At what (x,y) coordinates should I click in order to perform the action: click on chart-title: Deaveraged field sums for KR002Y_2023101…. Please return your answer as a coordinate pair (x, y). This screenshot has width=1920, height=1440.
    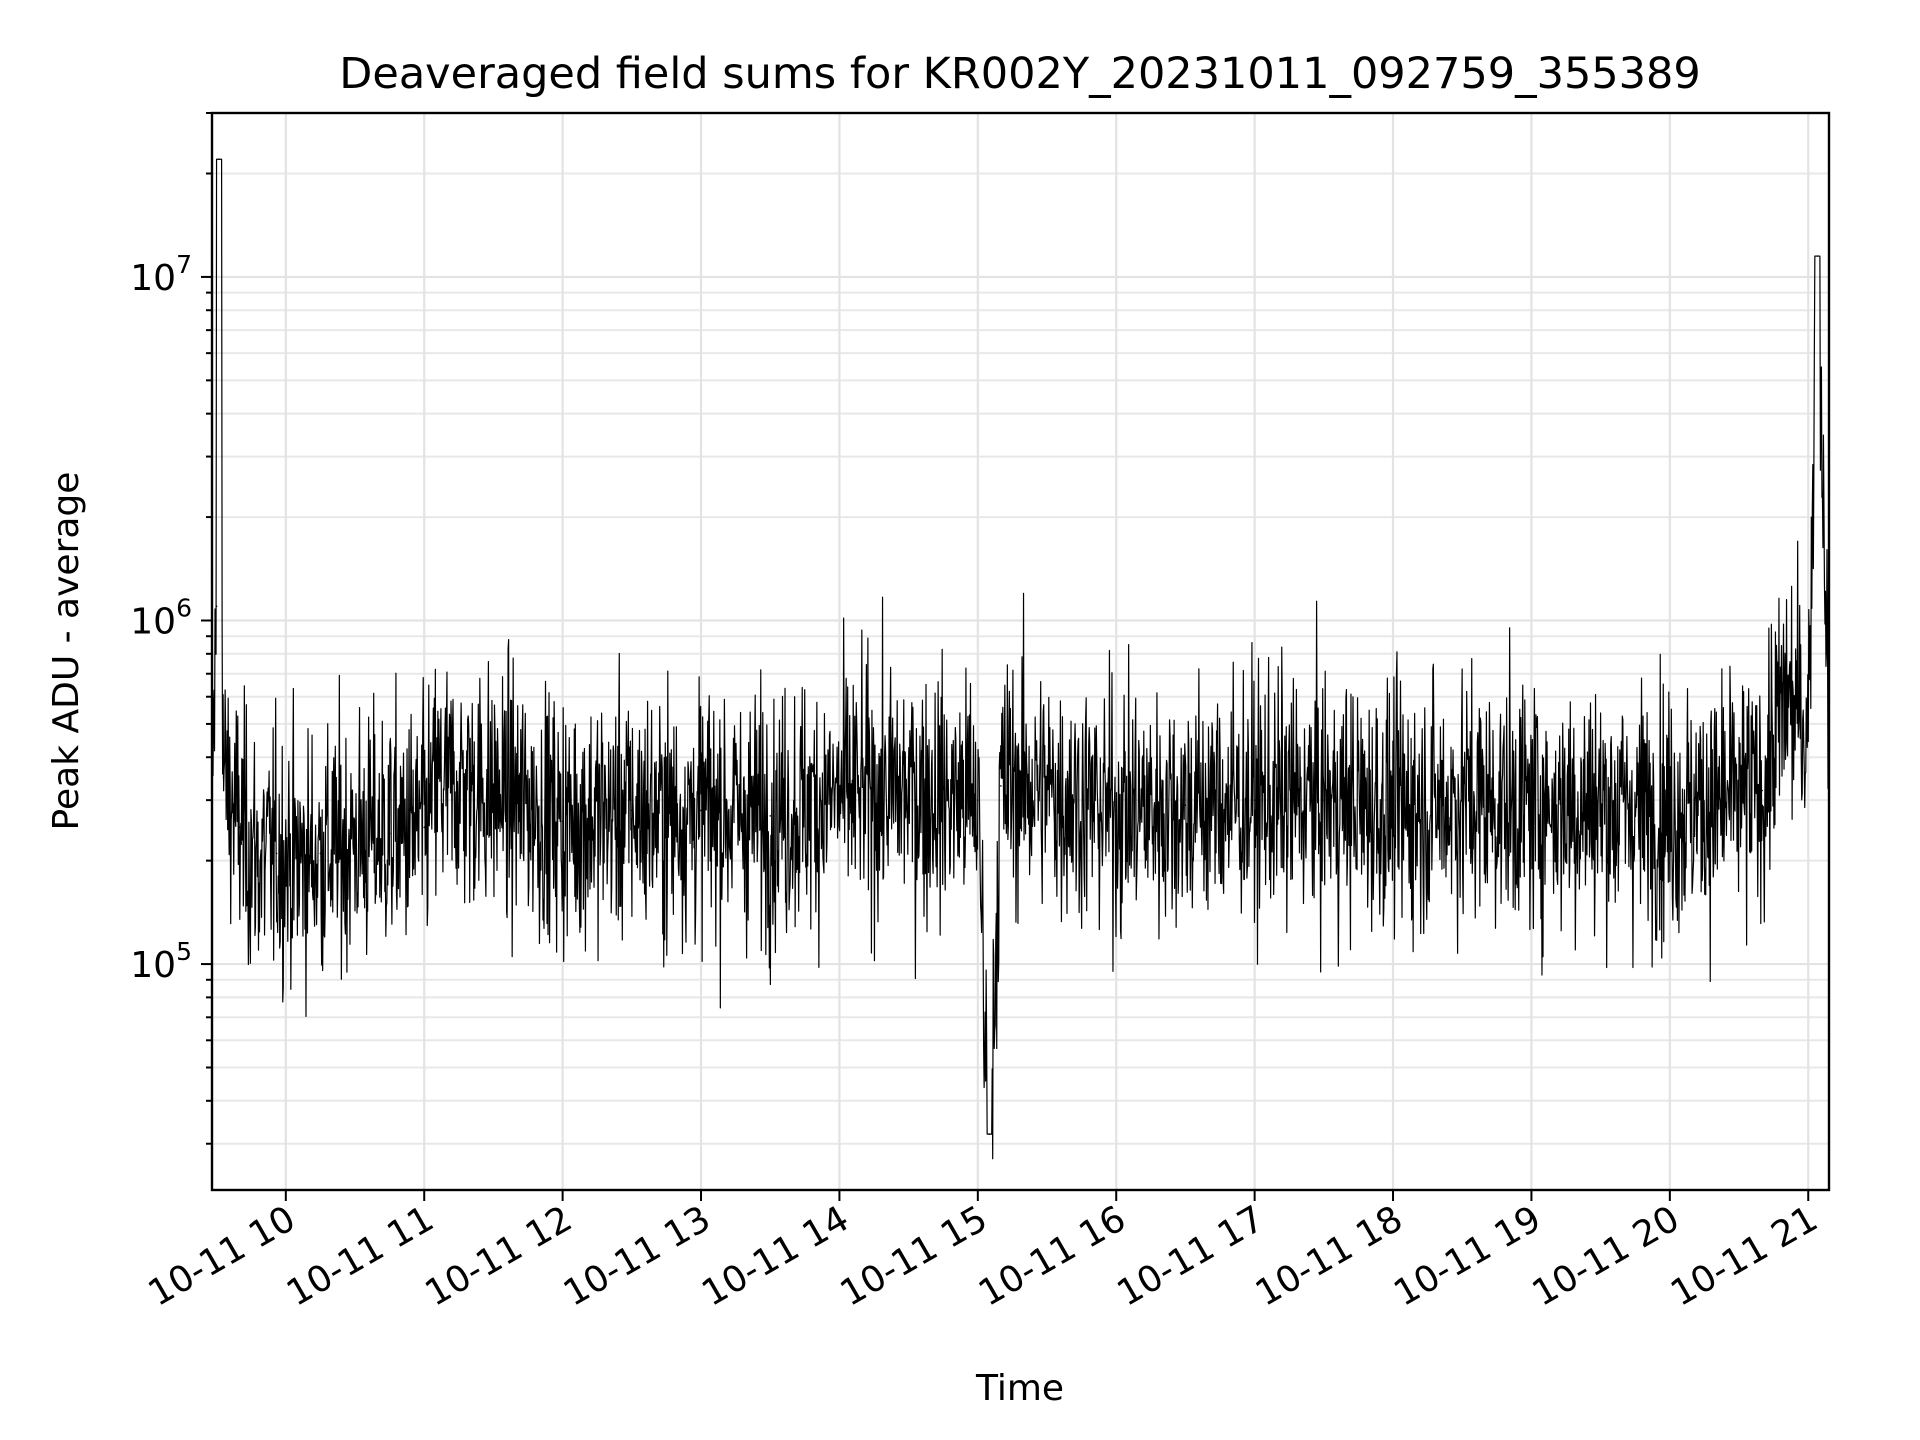
    Looking at the image, I should click on (1020, 74).